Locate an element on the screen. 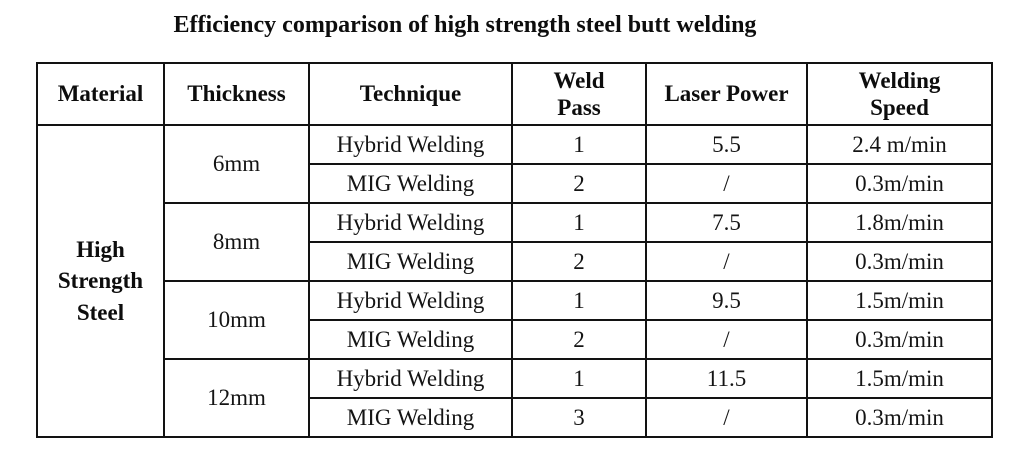  cell-thickness-6mm: 6mm is located at coordinates (236, 164).